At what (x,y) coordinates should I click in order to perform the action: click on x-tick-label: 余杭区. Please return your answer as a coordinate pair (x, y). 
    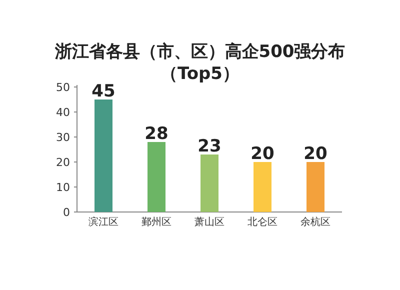
    Looking at the image, I should click on (315, 222).